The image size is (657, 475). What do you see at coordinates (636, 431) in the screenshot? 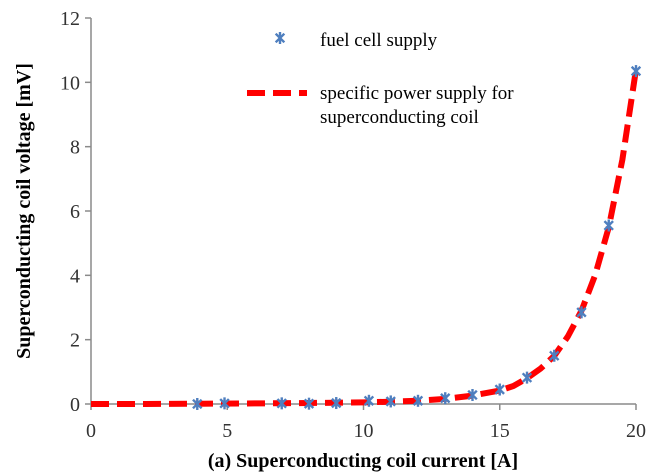
I see `x-tick-label: 20` at bounding box center [636, 431].